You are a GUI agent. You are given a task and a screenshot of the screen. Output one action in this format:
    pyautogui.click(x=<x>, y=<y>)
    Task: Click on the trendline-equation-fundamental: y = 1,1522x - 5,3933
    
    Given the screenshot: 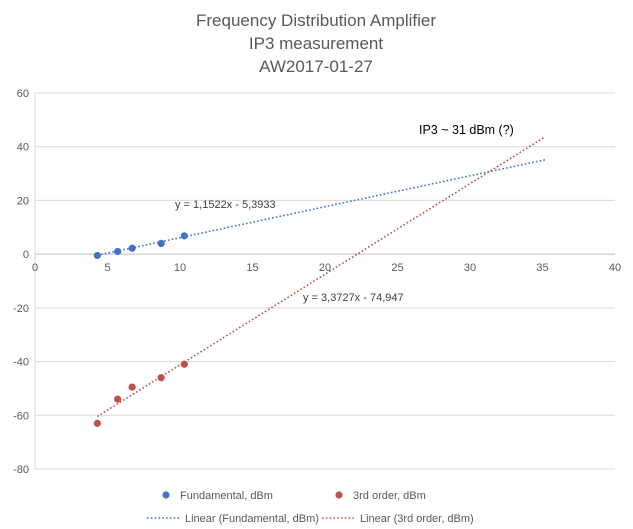 What is the action you would take?
    pyautogui.click(x=225, y=205)
    